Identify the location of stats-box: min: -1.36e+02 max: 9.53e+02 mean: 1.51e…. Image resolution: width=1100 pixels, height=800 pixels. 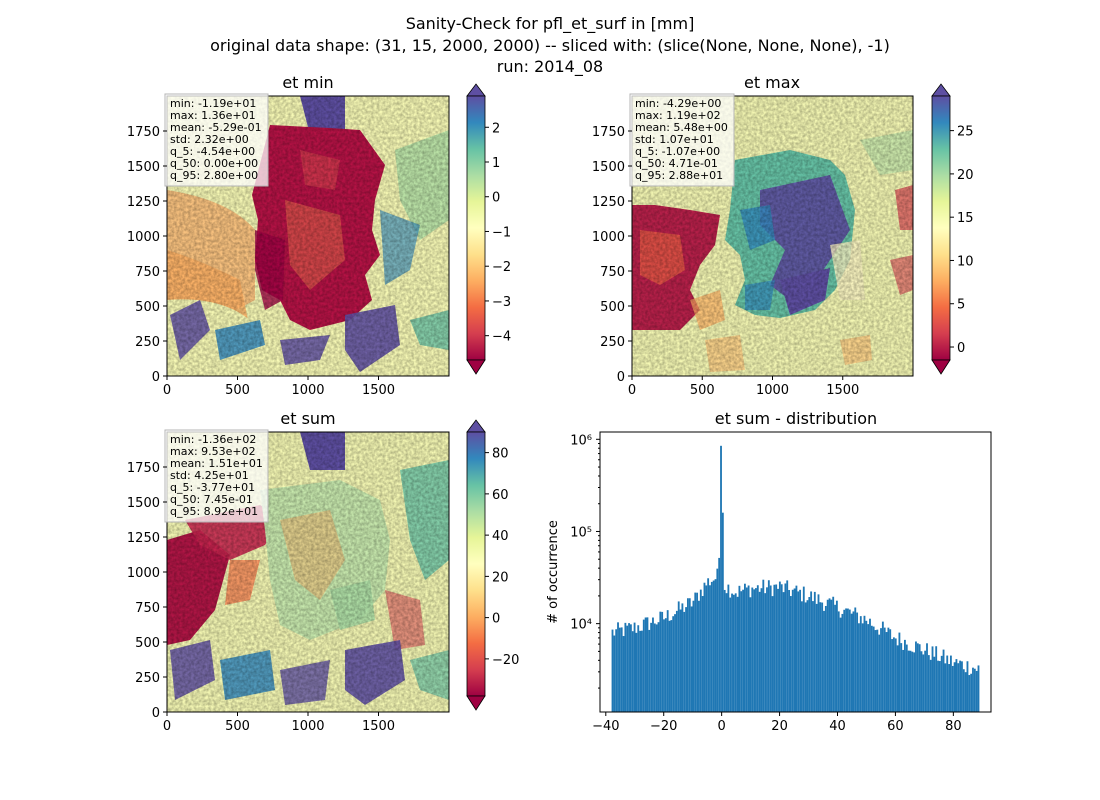
(216, 476).